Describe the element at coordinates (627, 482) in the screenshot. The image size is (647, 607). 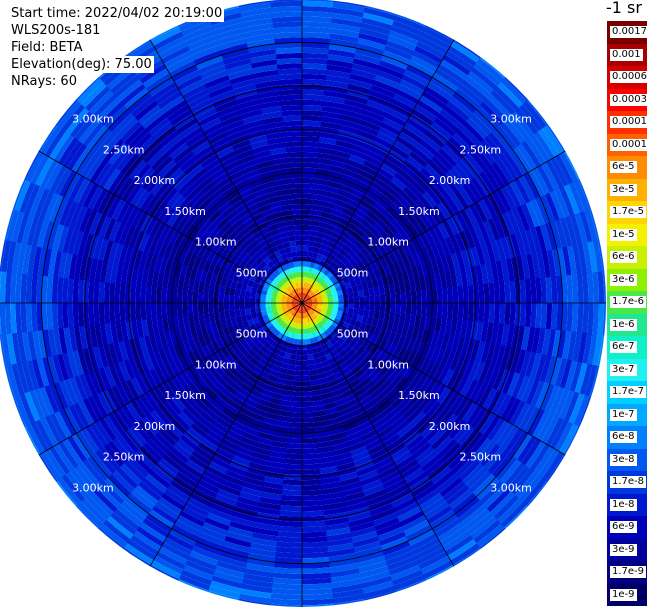
I see `colorbar-segment: 1.7e-8` at that location.